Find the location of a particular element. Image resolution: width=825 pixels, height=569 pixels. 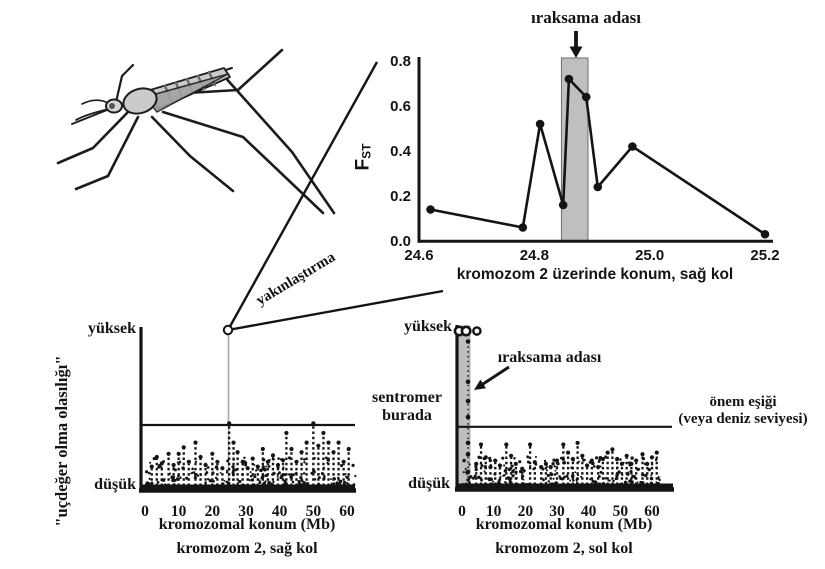

centromere-label-line1: sentromer is located at coordinates (407, 397).